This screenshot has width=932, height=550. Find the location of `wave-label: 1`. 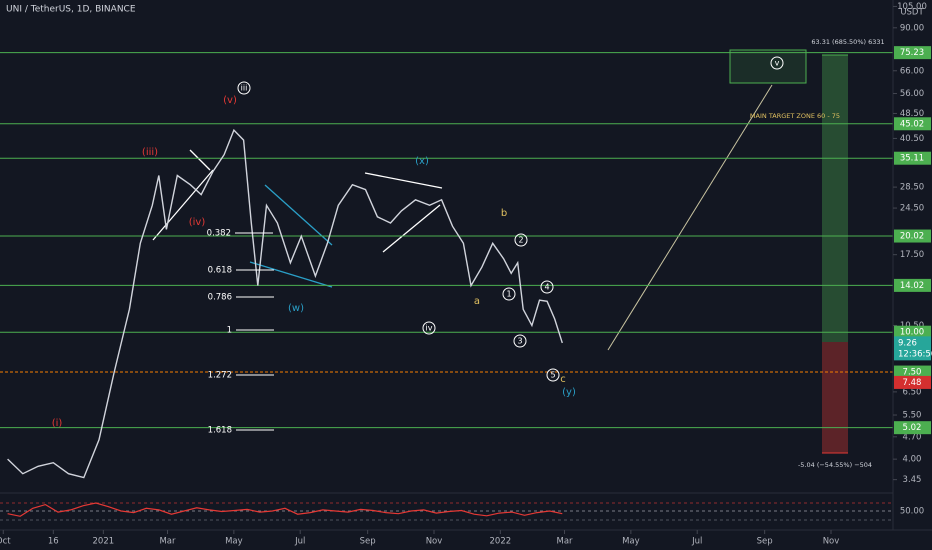

wave-label: 1 is located at coordinates (508, 294).